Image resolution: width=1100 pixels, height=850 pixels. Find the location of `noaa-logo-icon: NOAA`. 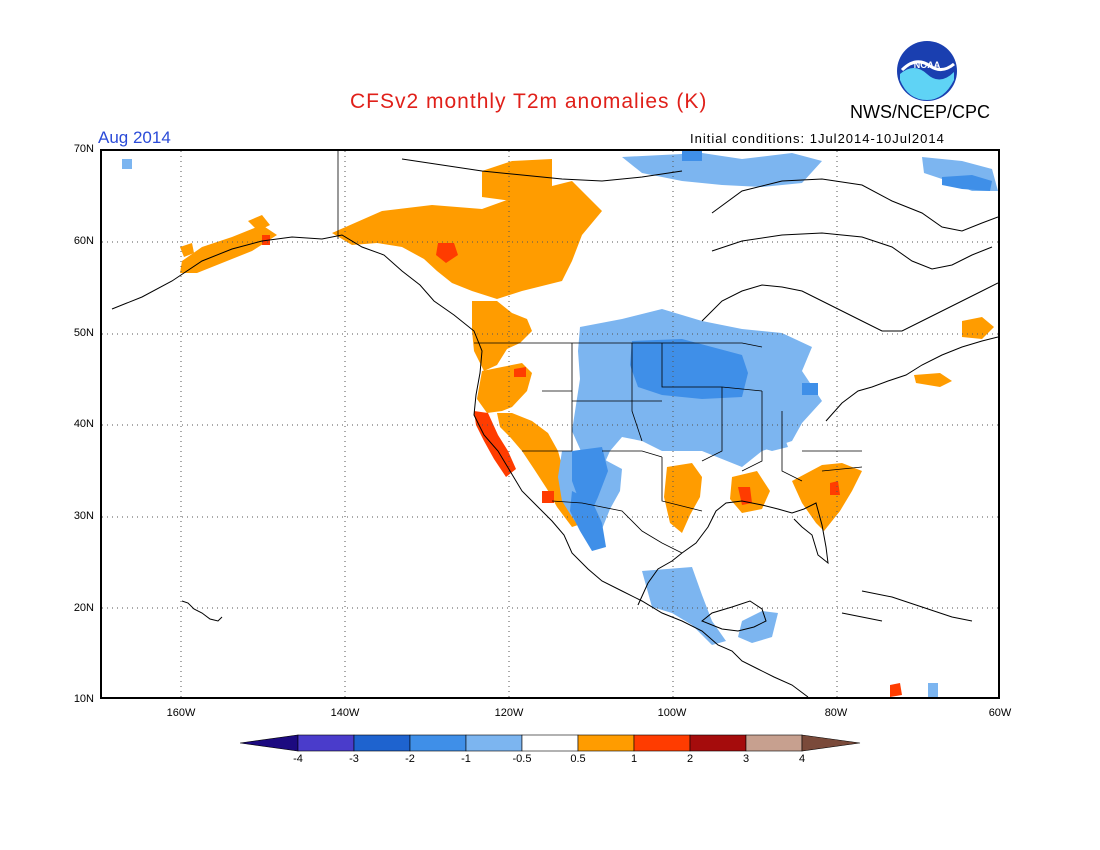

noaa-logo-icon: NOAA is located at coordinates (927, 71).